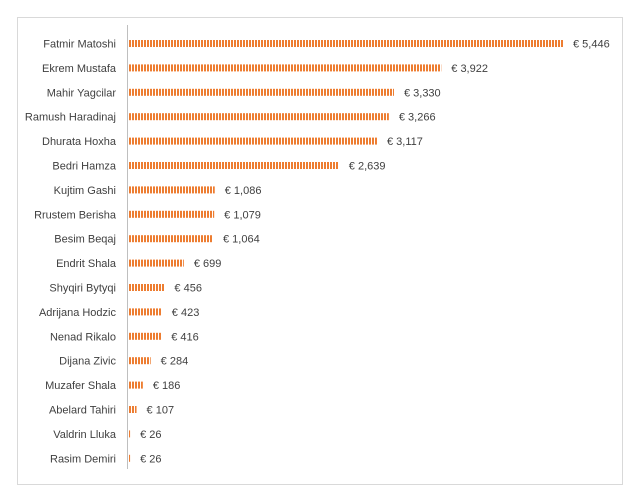  What do you see at coordinates (83, 337) in the screenshot?
I see `category-label: Nenad Rikalo` at bounding box center [83, 337].